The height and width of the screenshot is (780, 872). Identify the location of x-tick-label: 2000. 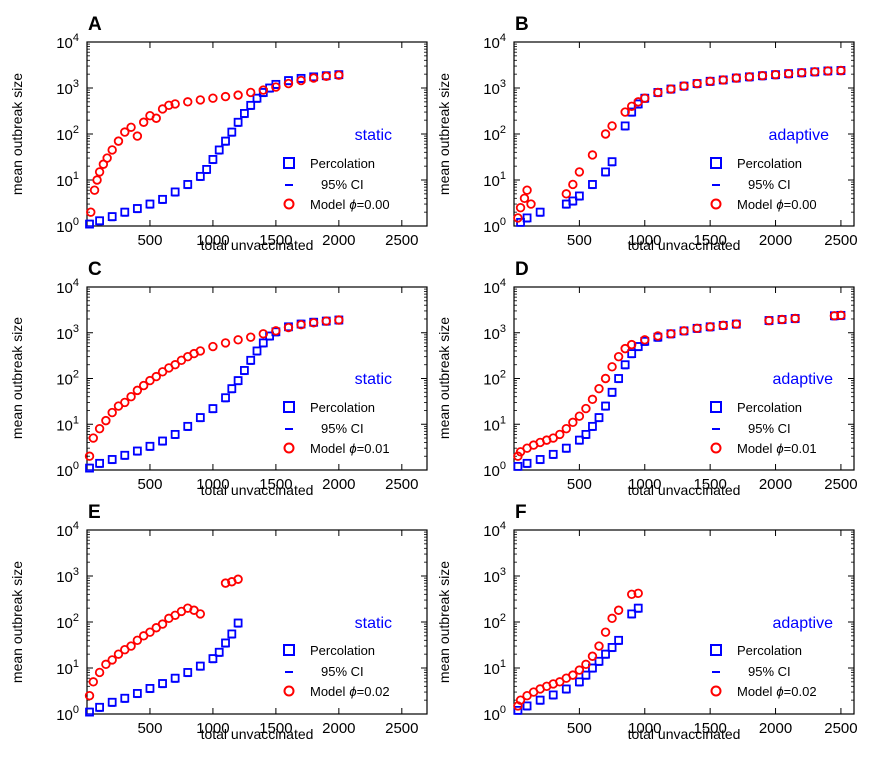
(338, 728).